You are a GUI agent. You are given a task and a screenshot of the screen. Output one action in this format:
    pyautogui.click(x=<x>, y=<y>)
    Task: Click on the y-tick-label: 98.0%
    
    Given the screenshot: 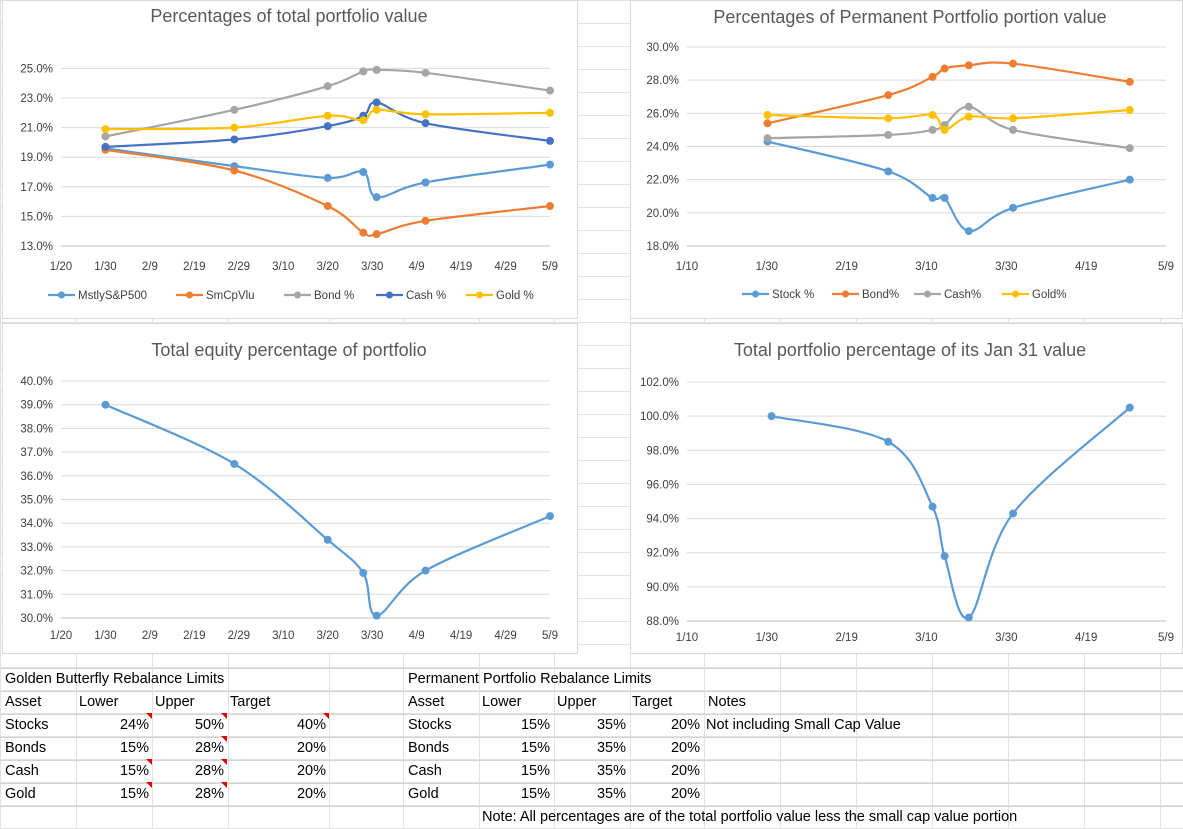 What is the action you would take?
    pyautogui.click(x=662, y=451)
    